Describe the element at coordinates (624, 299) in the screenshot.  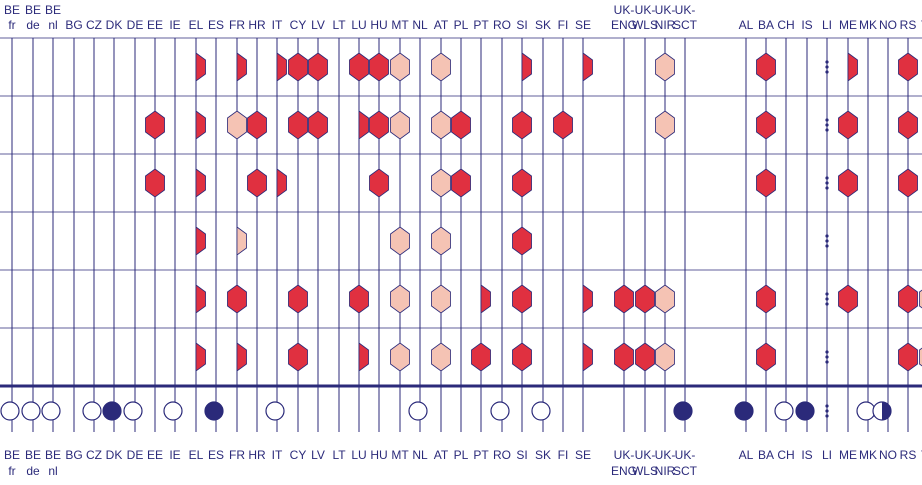
I see `hex-UK-ENG-row5` at that location.